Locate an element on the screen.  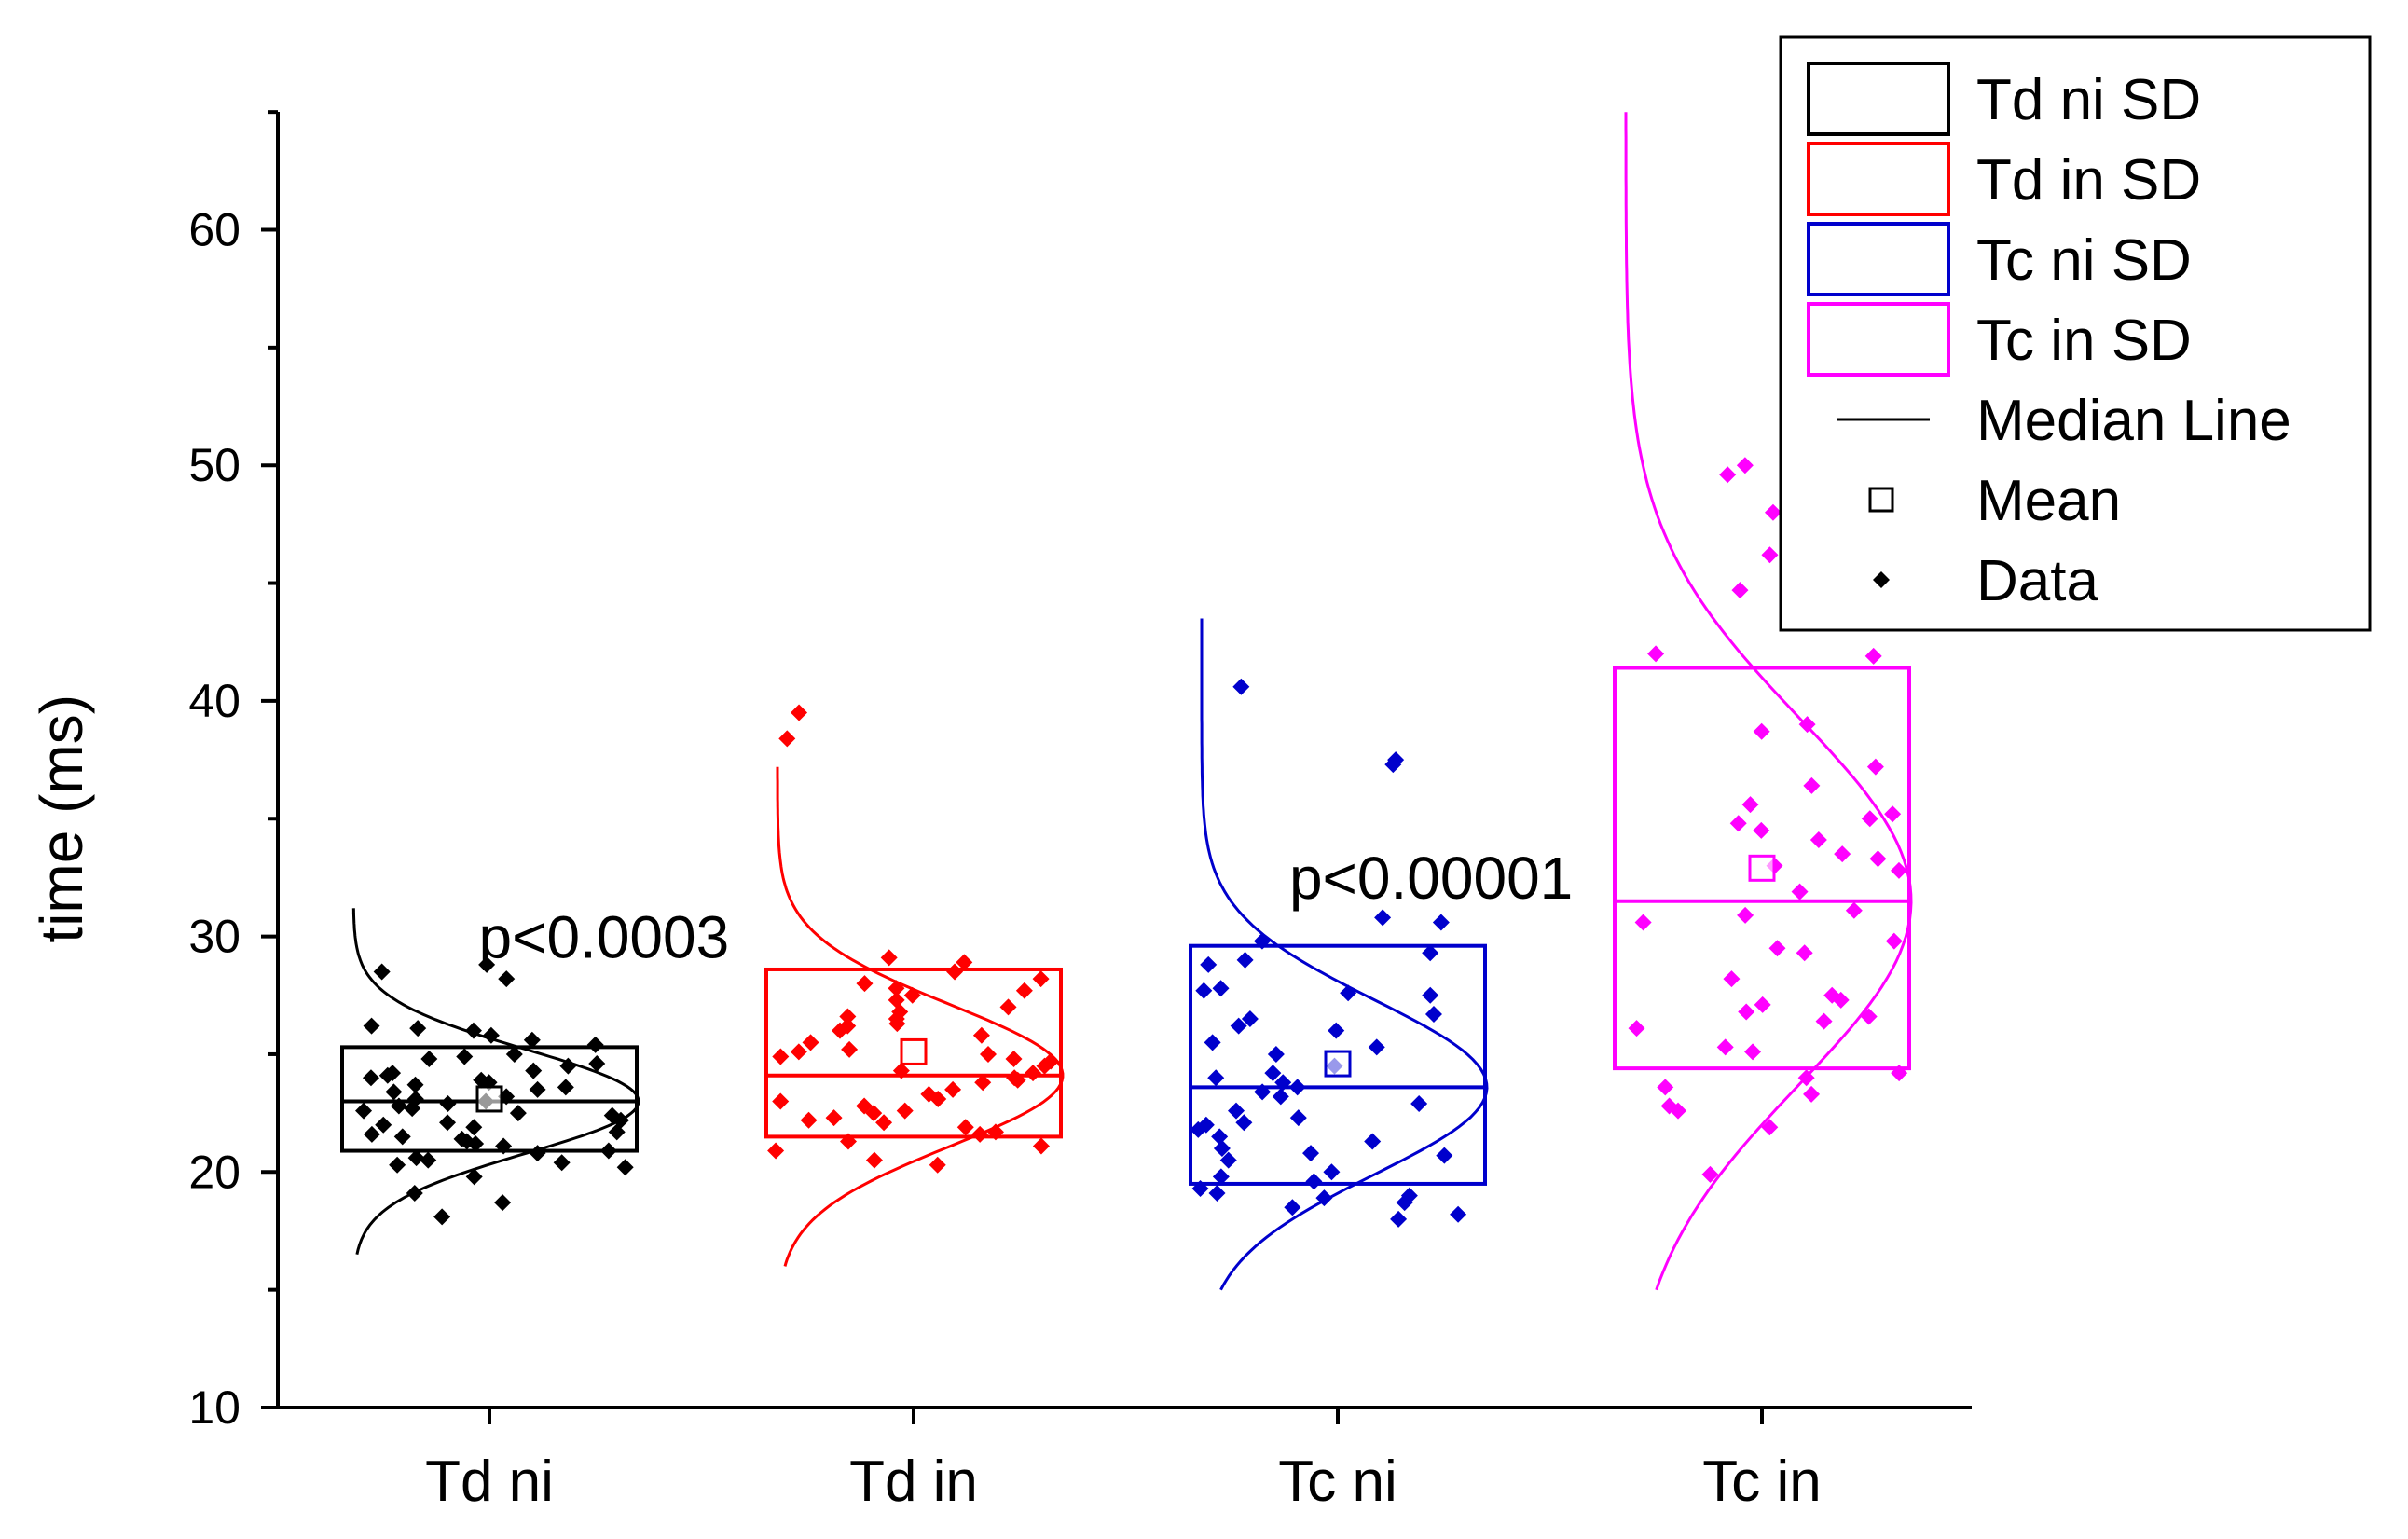
legend-item: Td in SD is located at coordinates (2004, 179).